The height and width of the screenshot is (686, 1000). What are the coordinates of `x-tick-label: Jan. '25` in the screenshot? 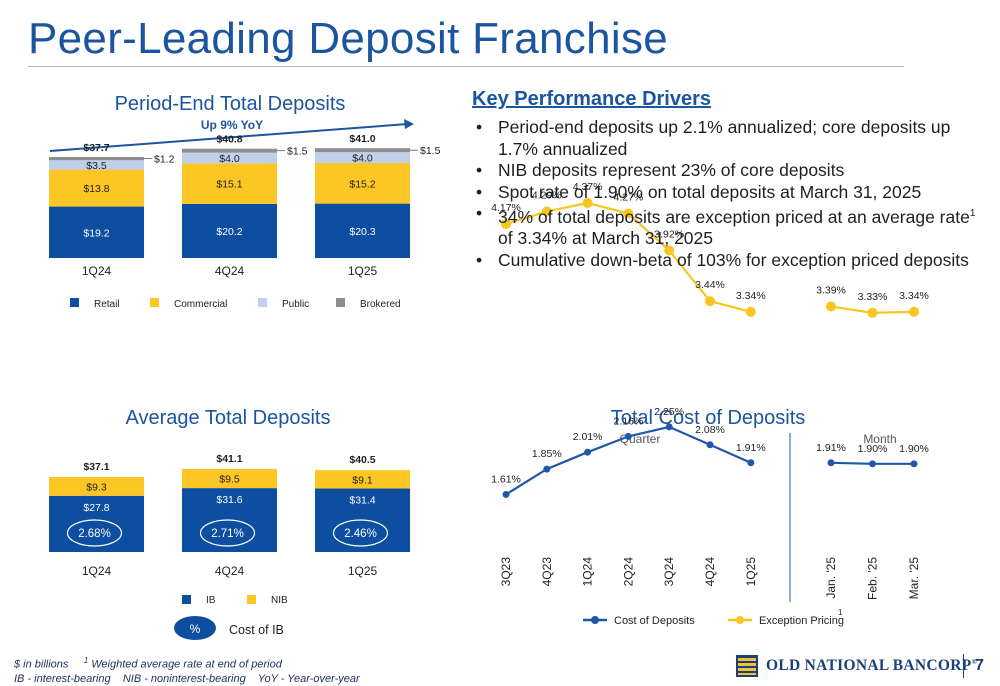 It's located at (831, 578).